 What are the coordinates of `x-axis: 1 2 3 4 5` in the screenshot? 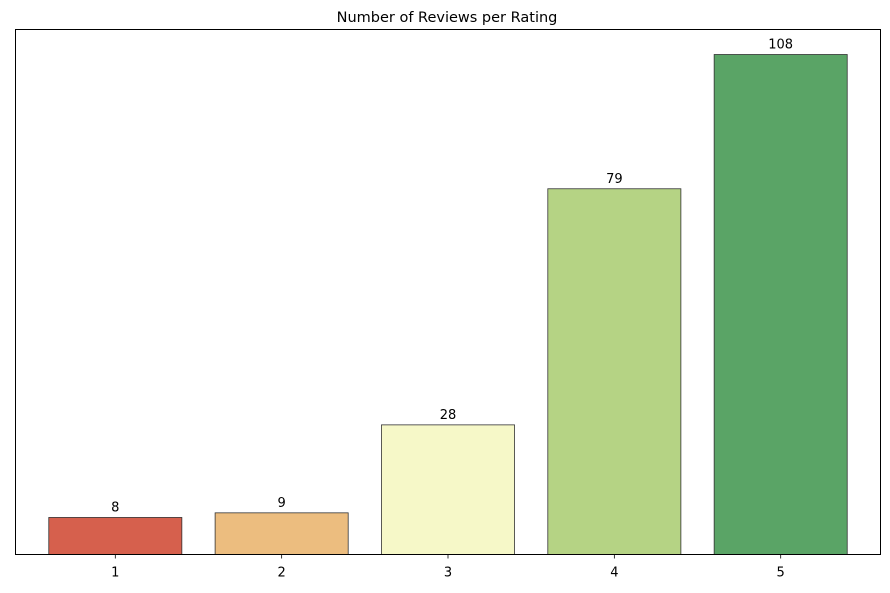 It's located at (448, 567).